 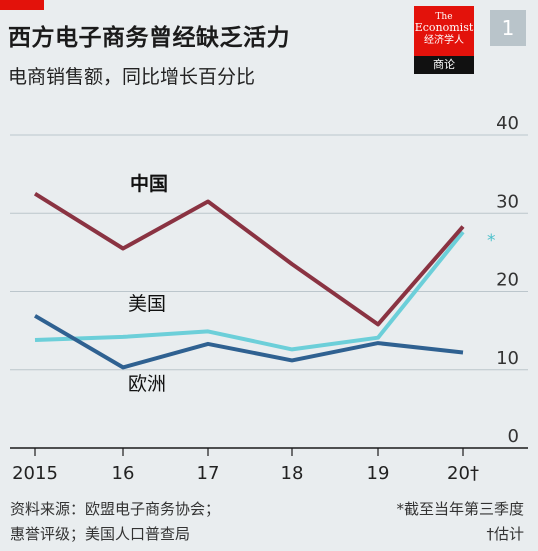 What do you see at coordinates (292, 473) in the screenshot?
I see `x-tick-label: 18` at bounding box center [292, 473].